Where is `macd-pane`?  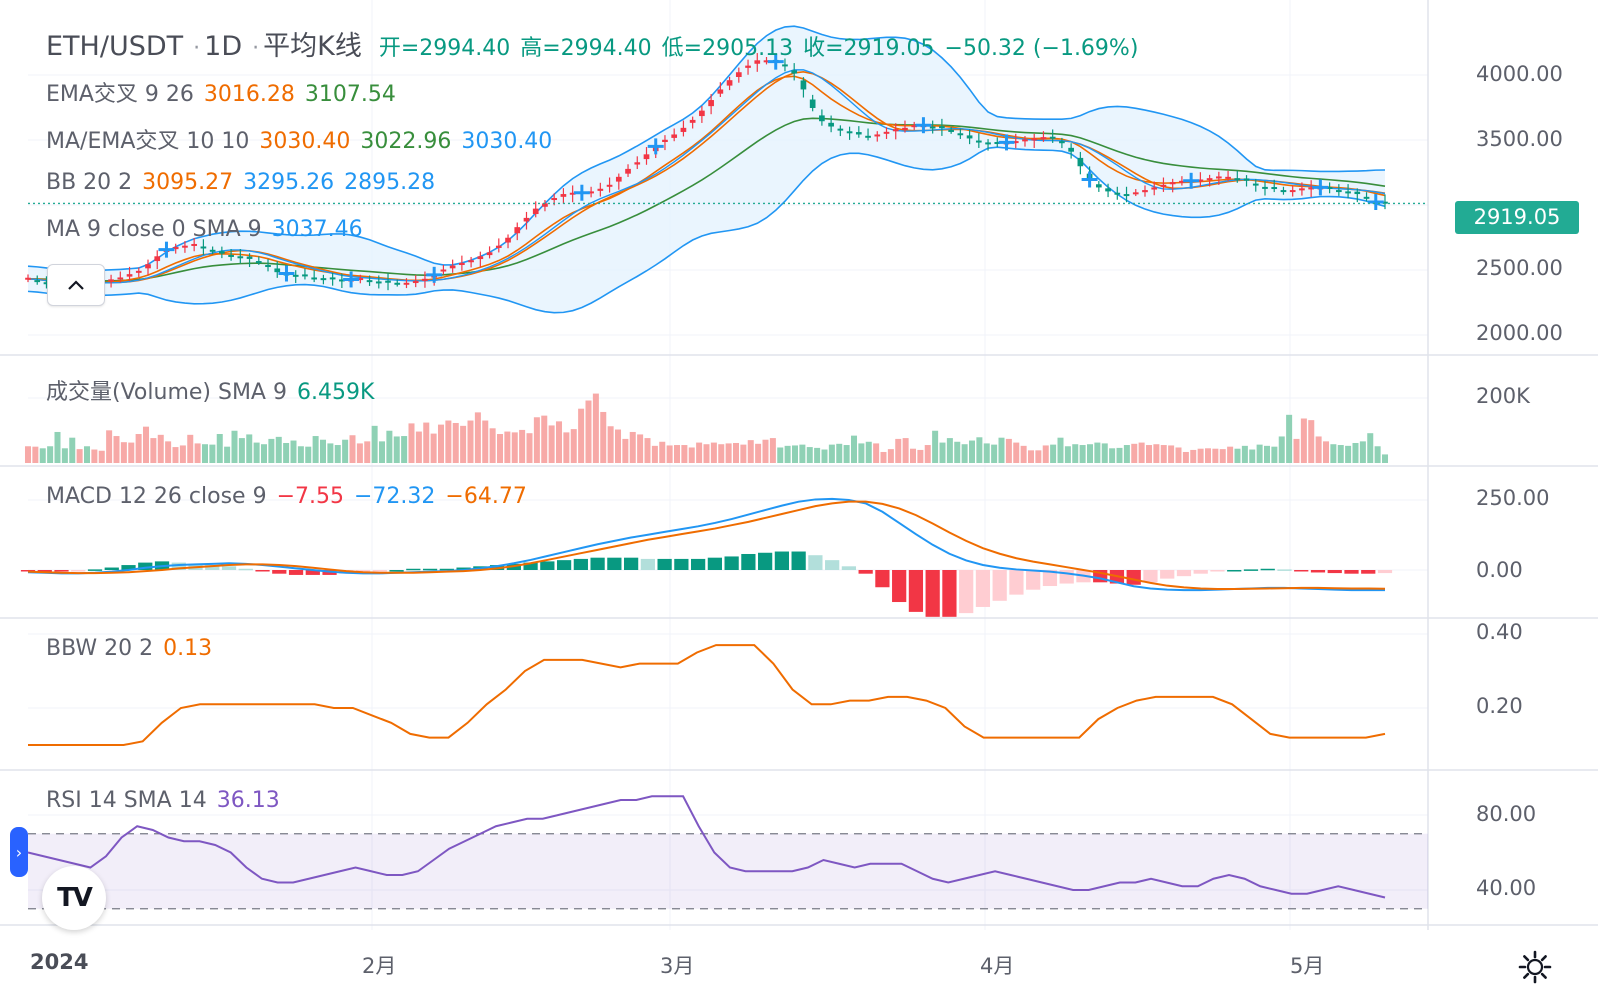 macd-pane is located at coordinates (706, 557).